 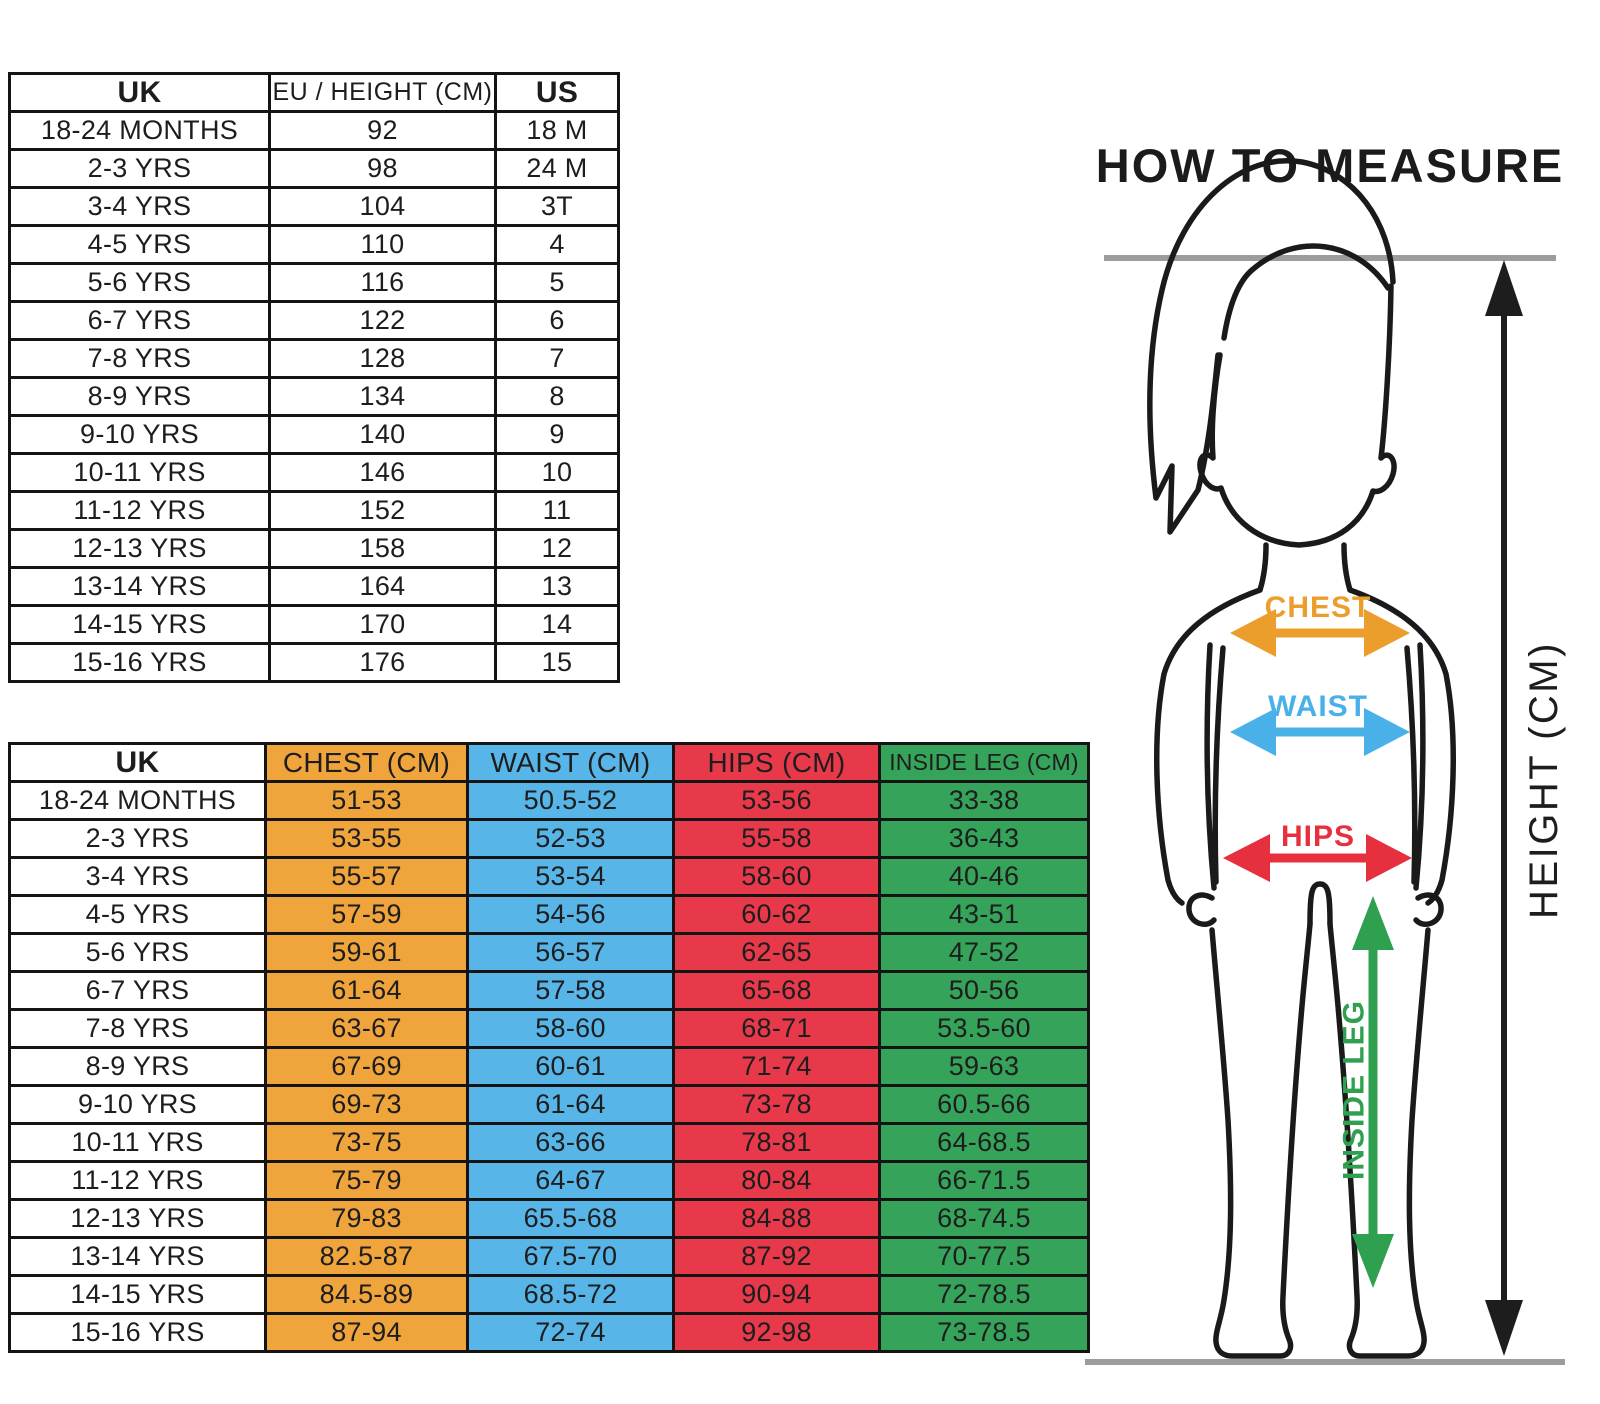 What do you see at coordinates (314, 472) in the screenshot?
I see `table-row: 10-11 YRS 146 10` at bounding box center [314, 472].